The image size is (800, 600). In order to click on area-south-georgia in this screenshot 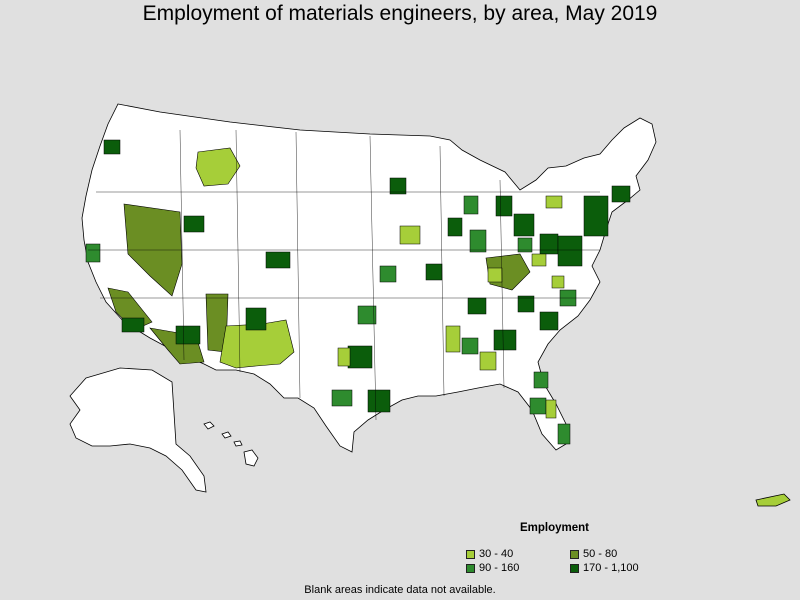, I will do `click(488, 361)`.